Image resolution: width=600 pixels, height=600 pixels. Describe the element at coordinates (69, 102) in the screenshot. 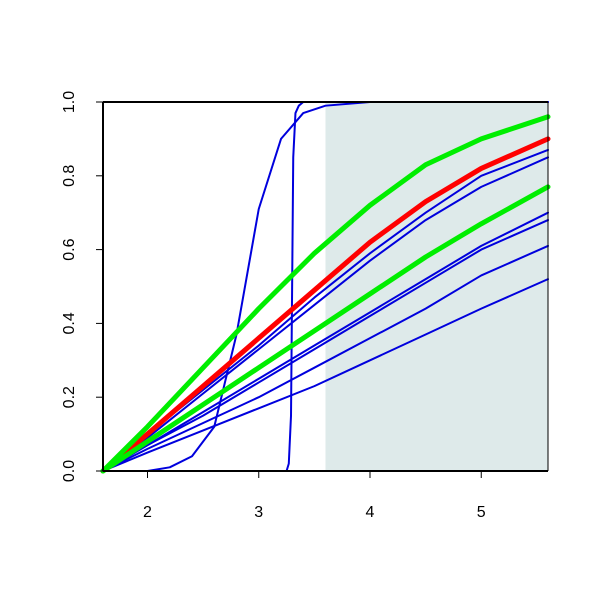

I see `y-tick-label: 1.0` at that location.